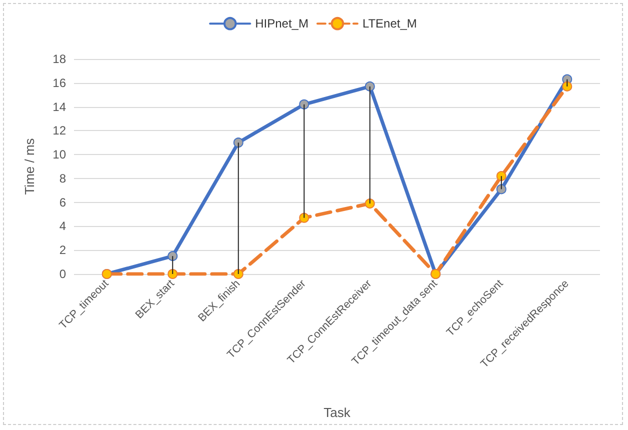 This screenshot has height=430, width=628. Describe the element at coordinates (29, 166) in the screenshot. I see `y-axis-title: Time / ms` at that location.